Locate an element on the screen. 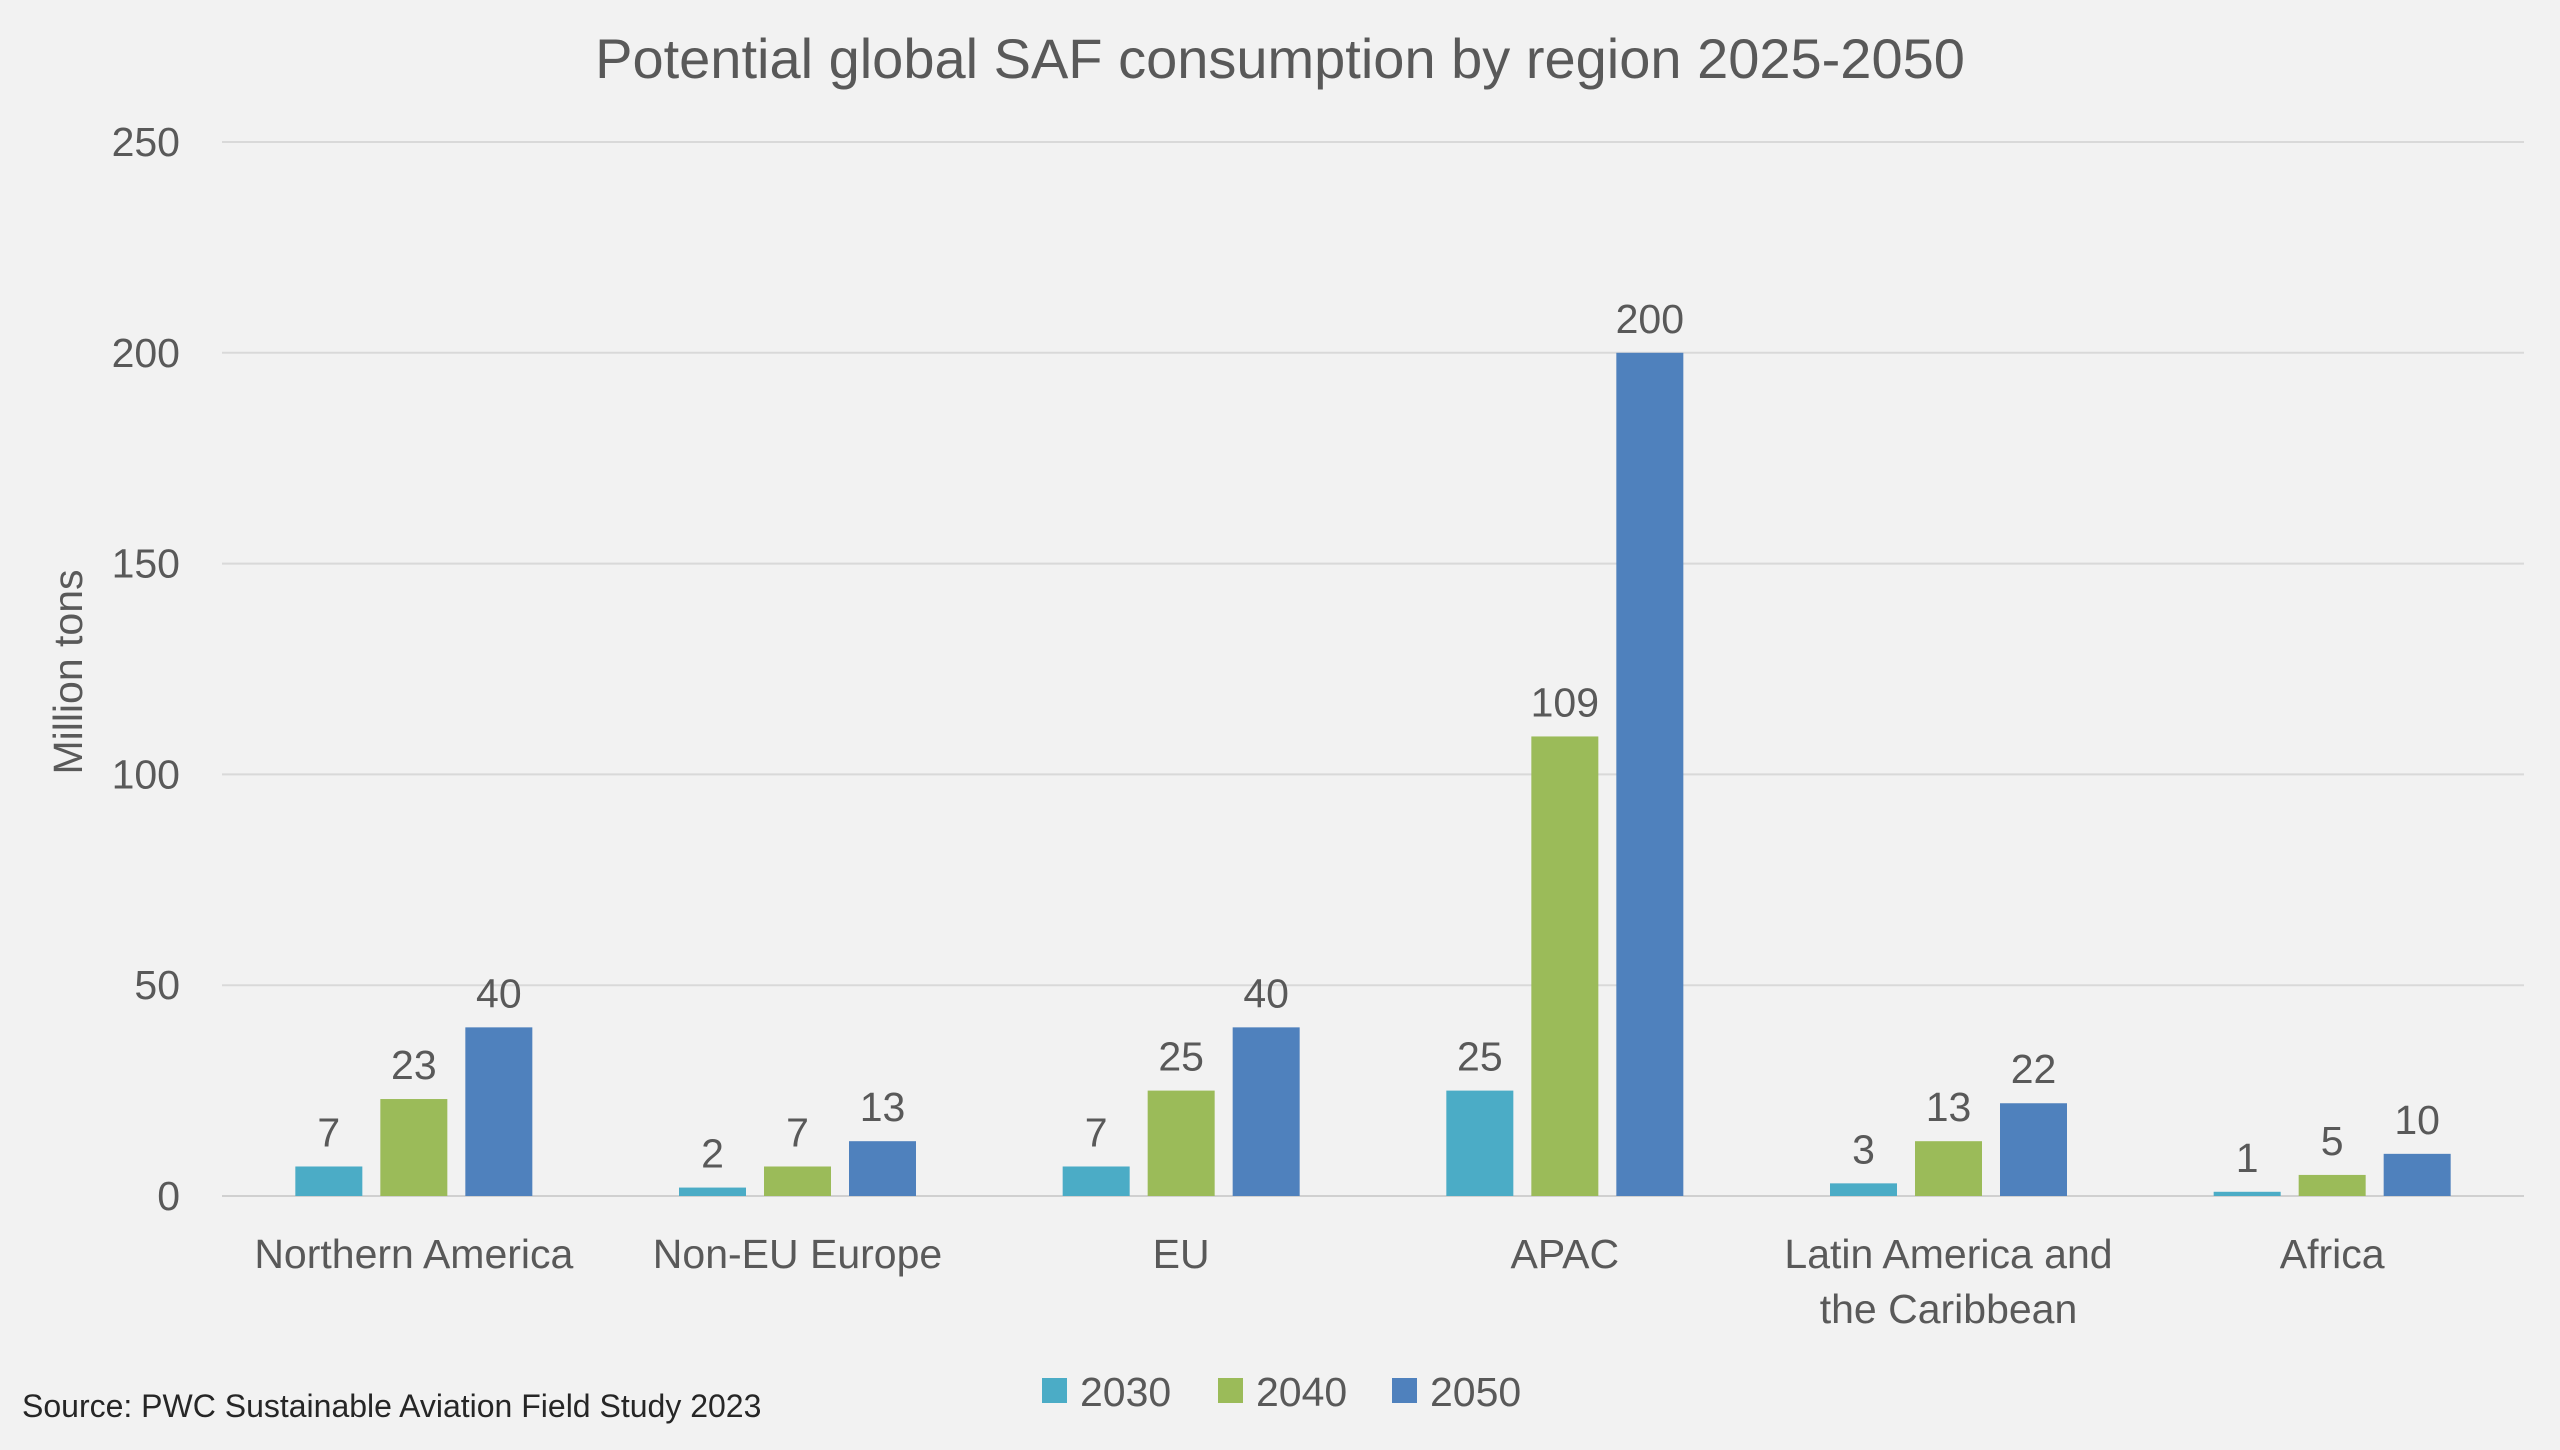  y-axis-ticks: 0 50 100 150 200 250 is located at coordinates (146, 669).